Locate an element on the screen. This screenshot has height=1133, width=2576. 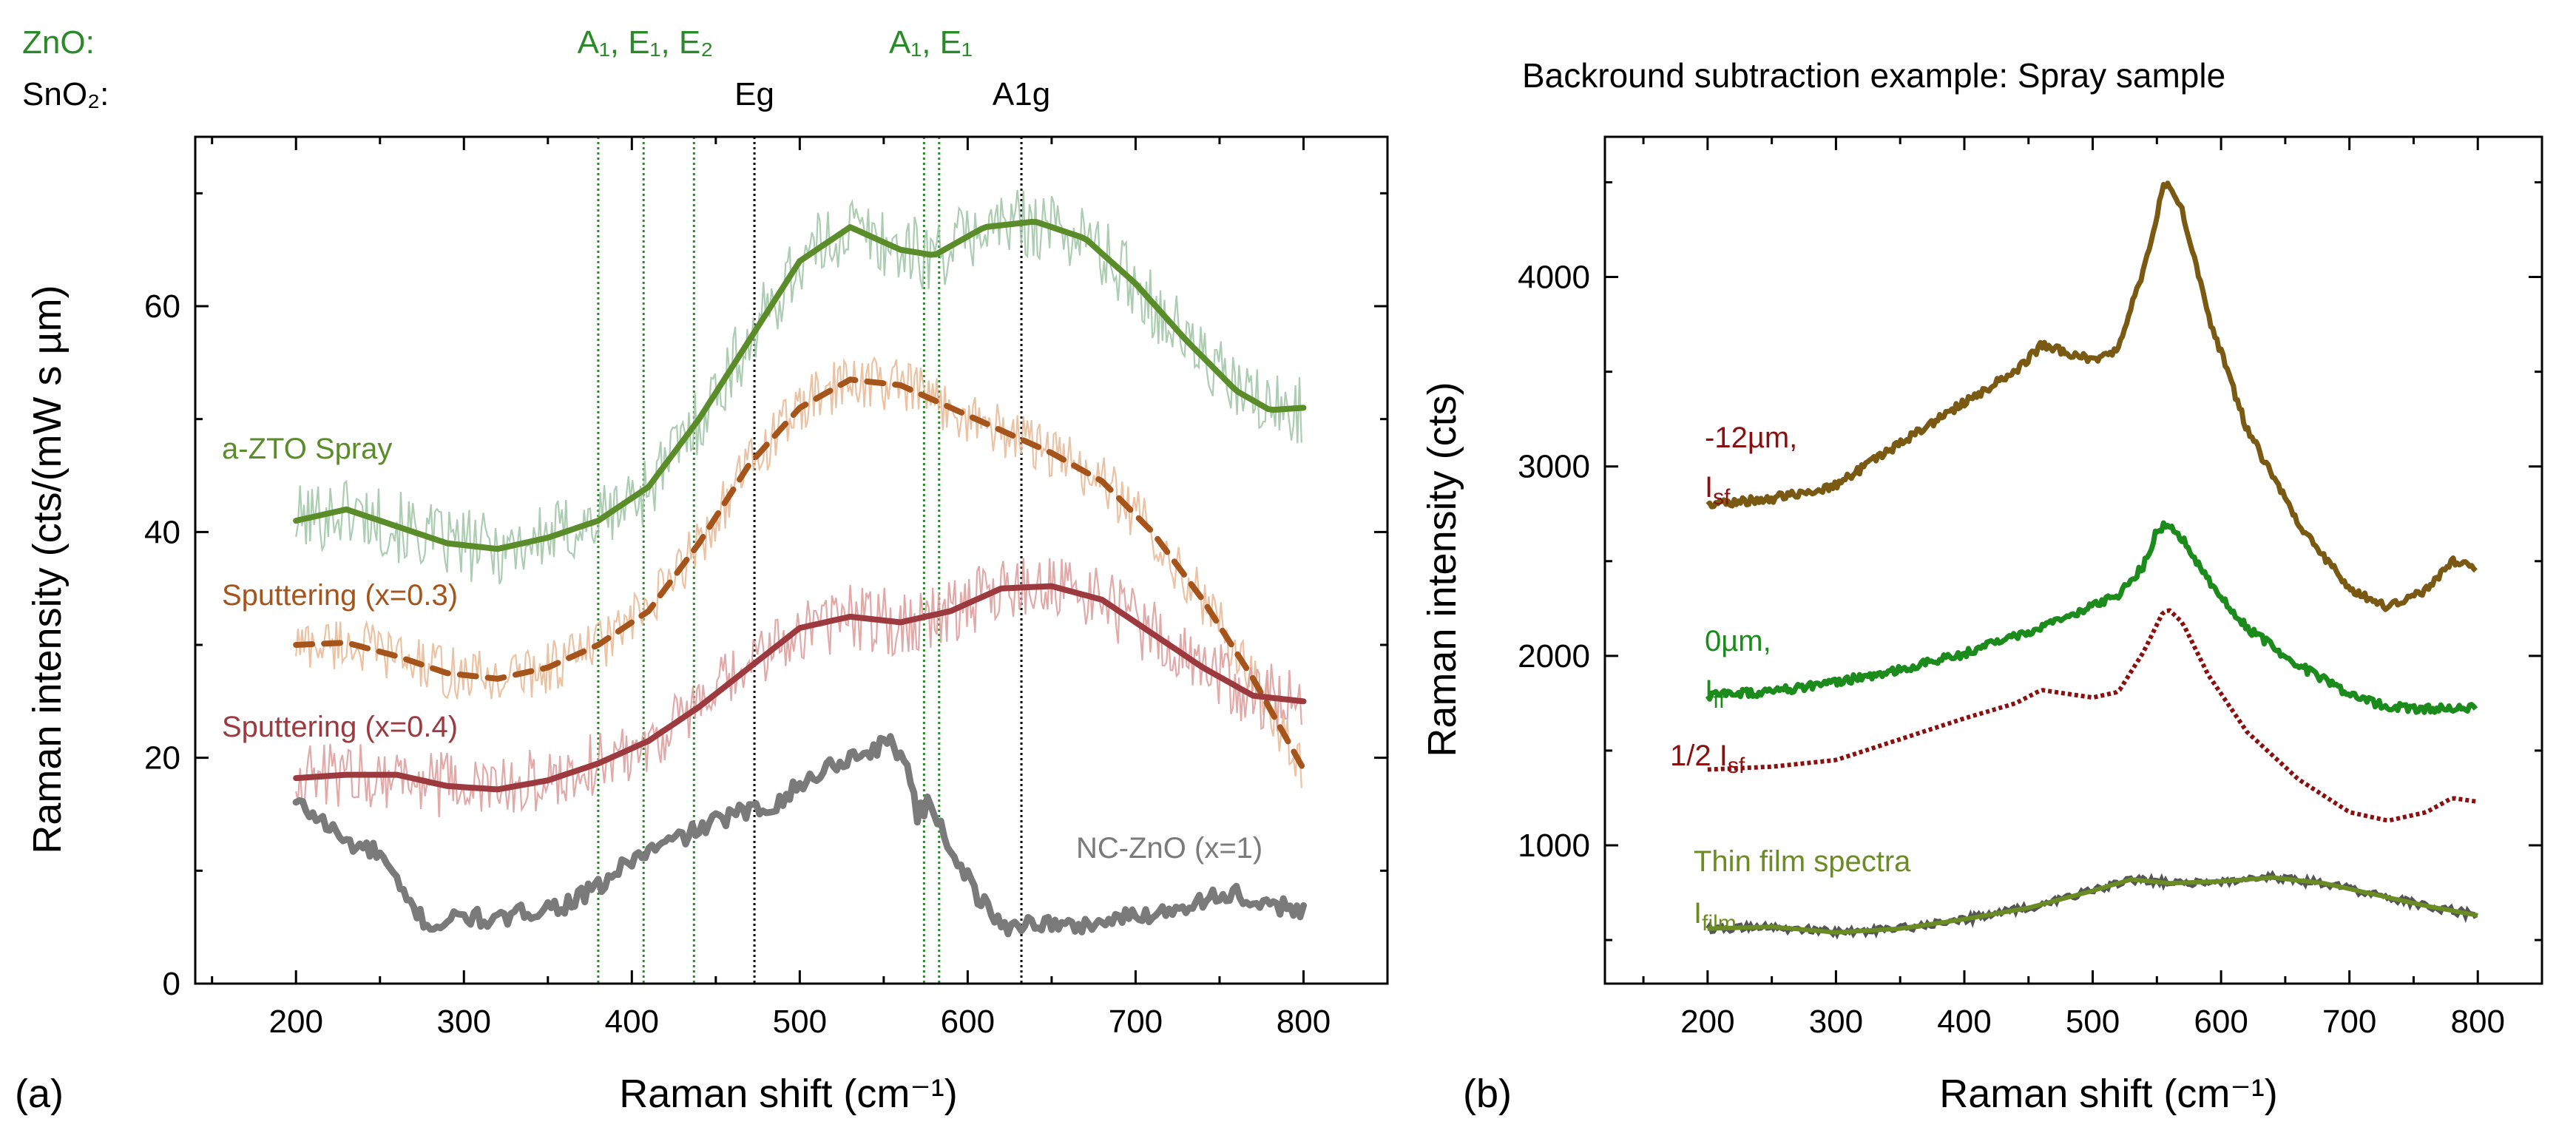
label-thin-film-spectra: Thin film spectra is located at coordinates (1802, 861).